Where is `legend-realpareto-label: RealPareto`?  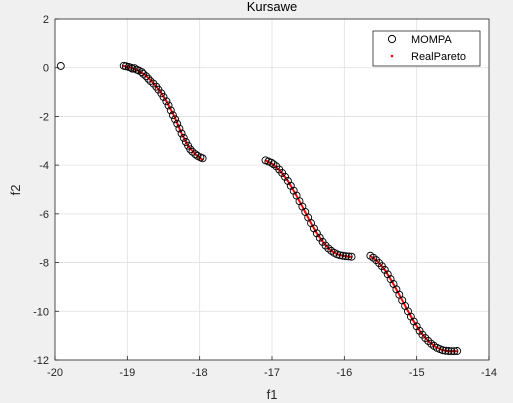 legend-realpareto-label: RealPareto is located at coordinates (438, 57).